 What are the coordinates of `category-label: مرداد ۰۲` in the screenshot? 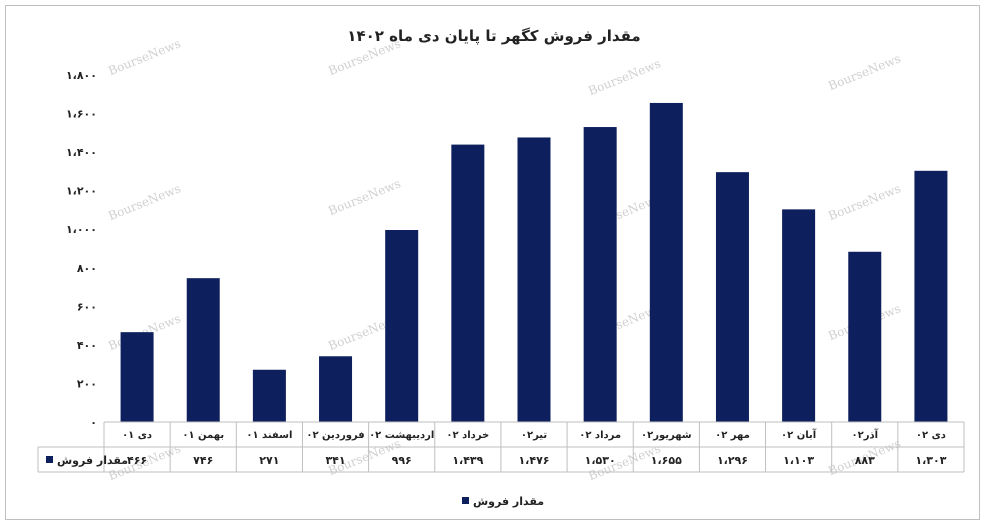 It's located at (600, 435).